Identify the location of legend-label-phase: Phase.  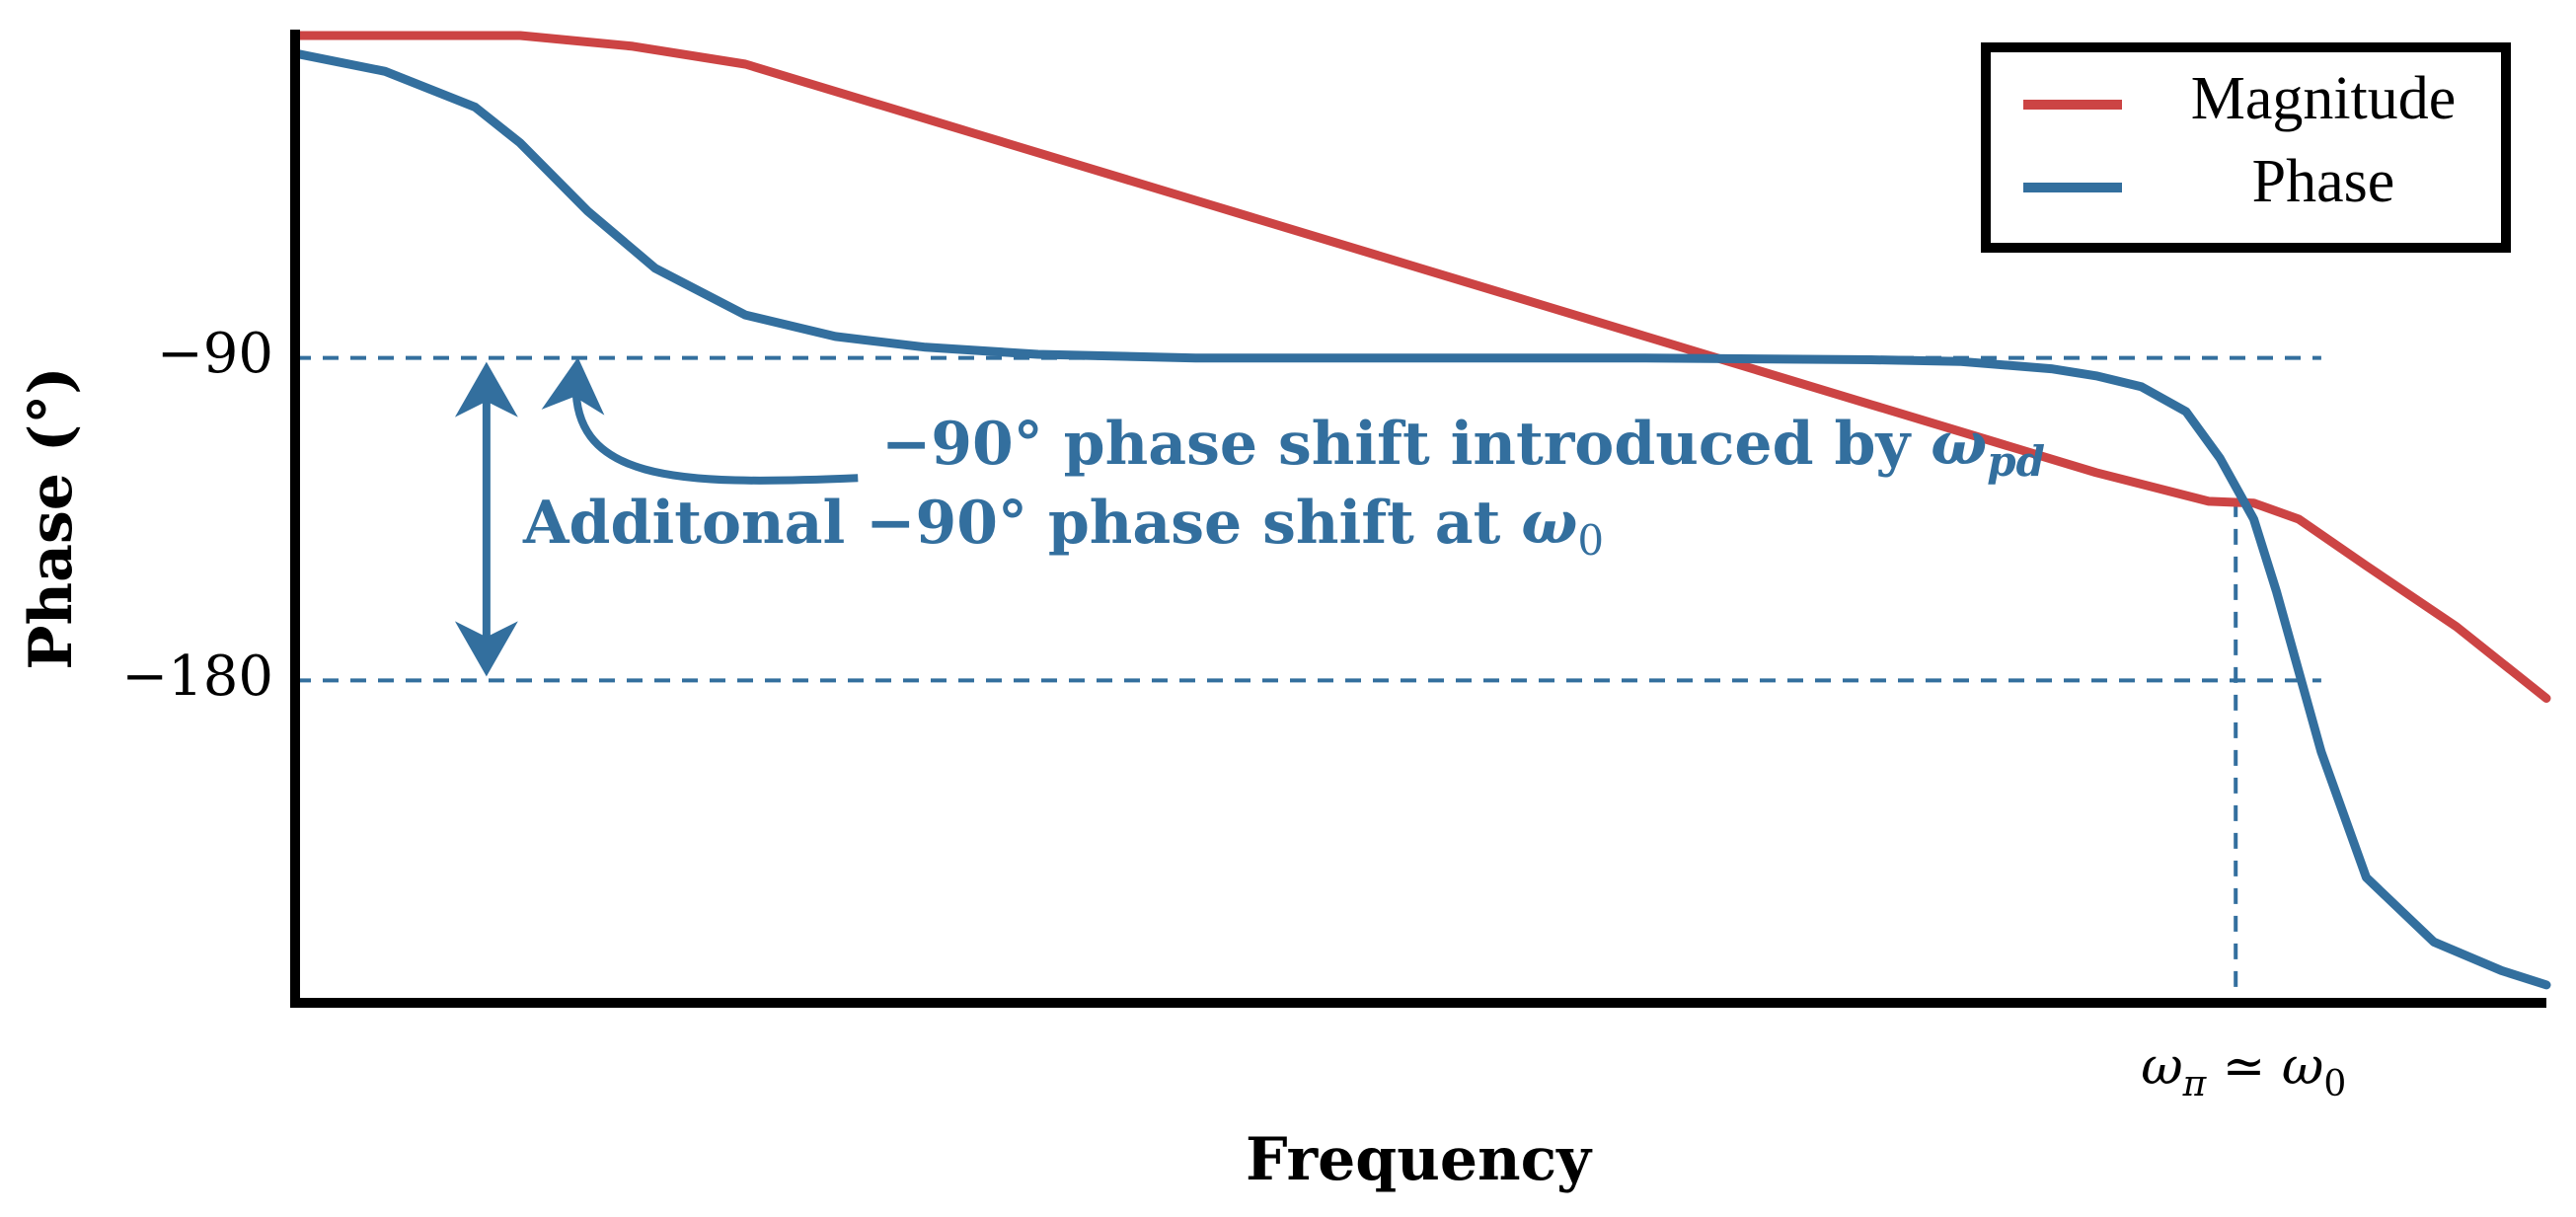
(2323, 182).